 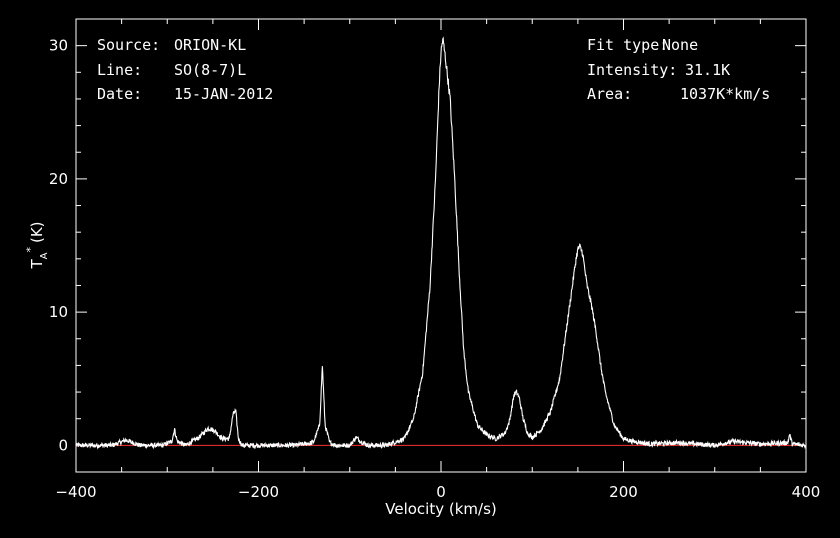 What do you see at coordinates (210, 70) in the screenshot?
I see `line-value: SO(8-7)L` at bounding box center [210, 70].